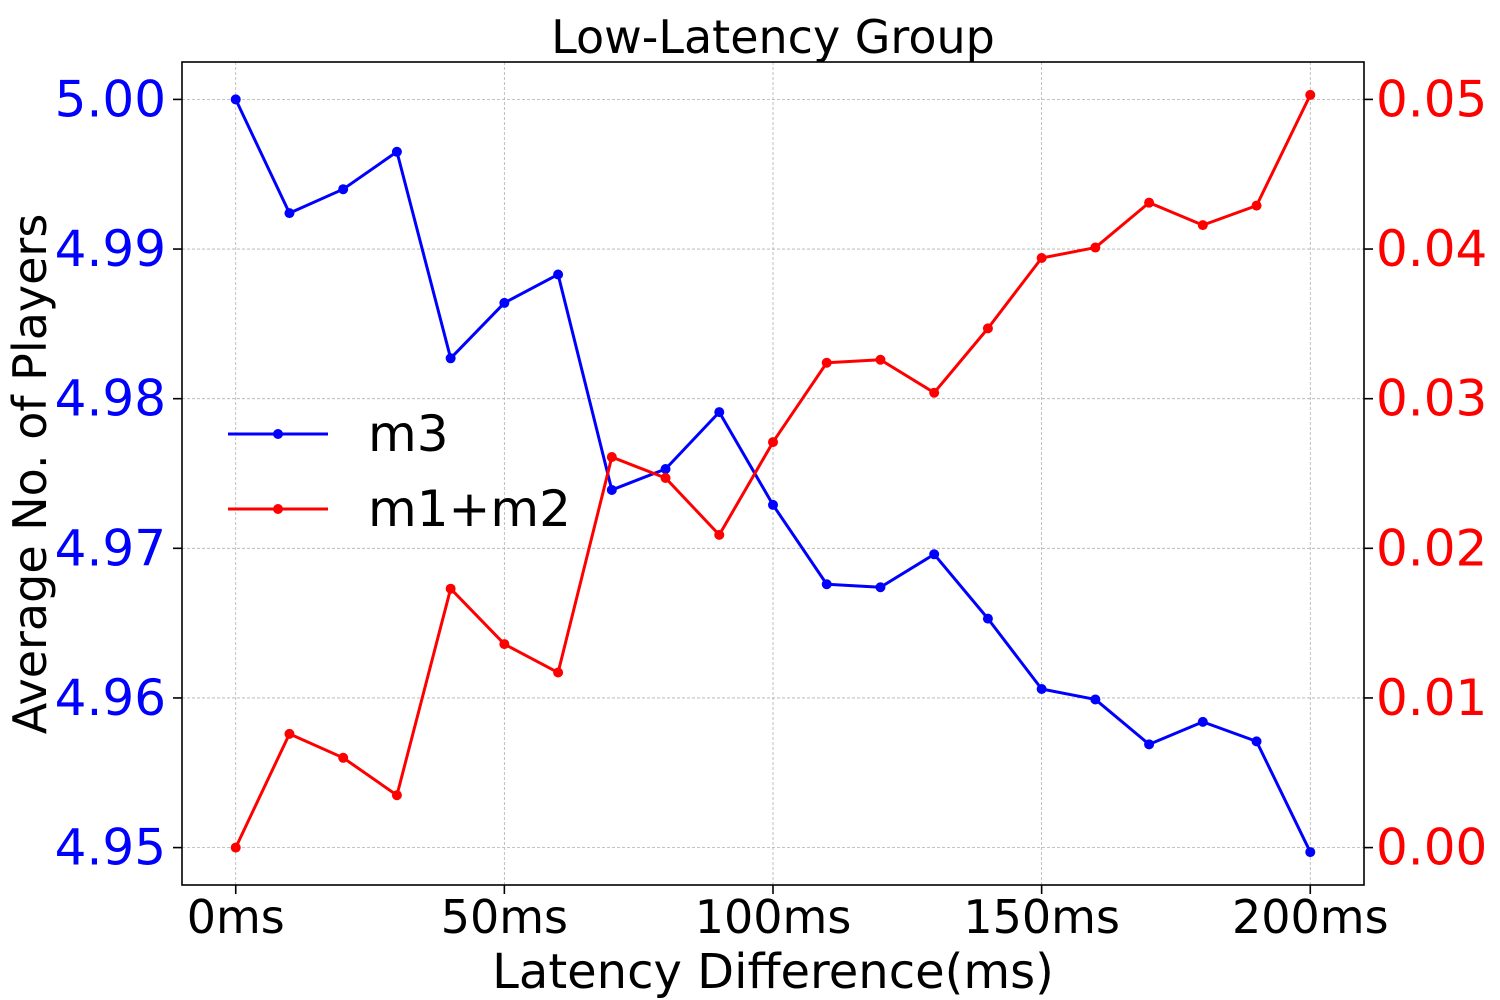 The height and width of the screenshot is (1000, 1500). Describe the element at coordinates (1431, 848) in the screenshot. I see `y2-tick-label: 0.00` at that location.